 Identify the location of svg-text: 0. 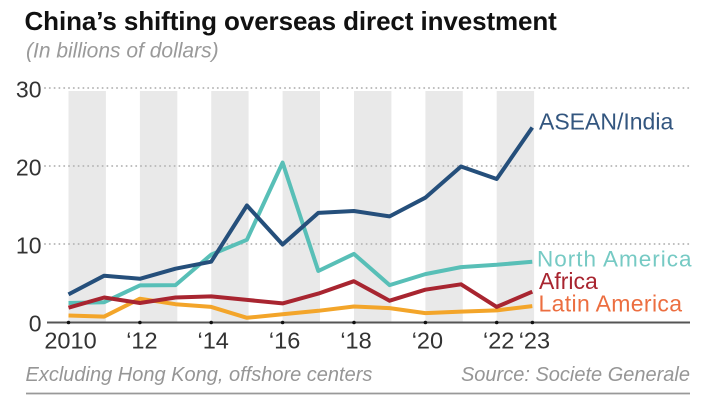
(35, 324).